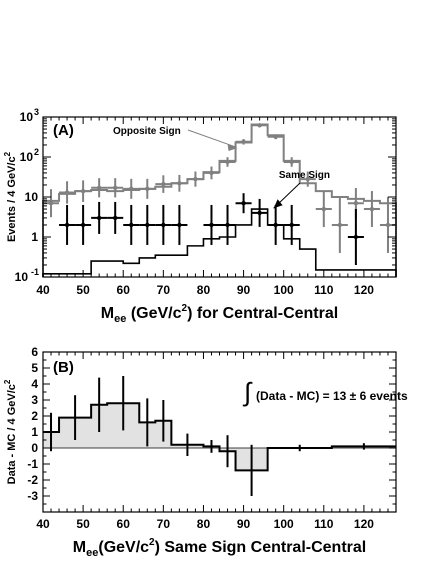 Image resolution: width=436 pixels, height=564 pixels. Describe the element at coordinates (10, 196) in the screenshot. I see `y-axis-label: Events / 4 GeV/c2` at that location.